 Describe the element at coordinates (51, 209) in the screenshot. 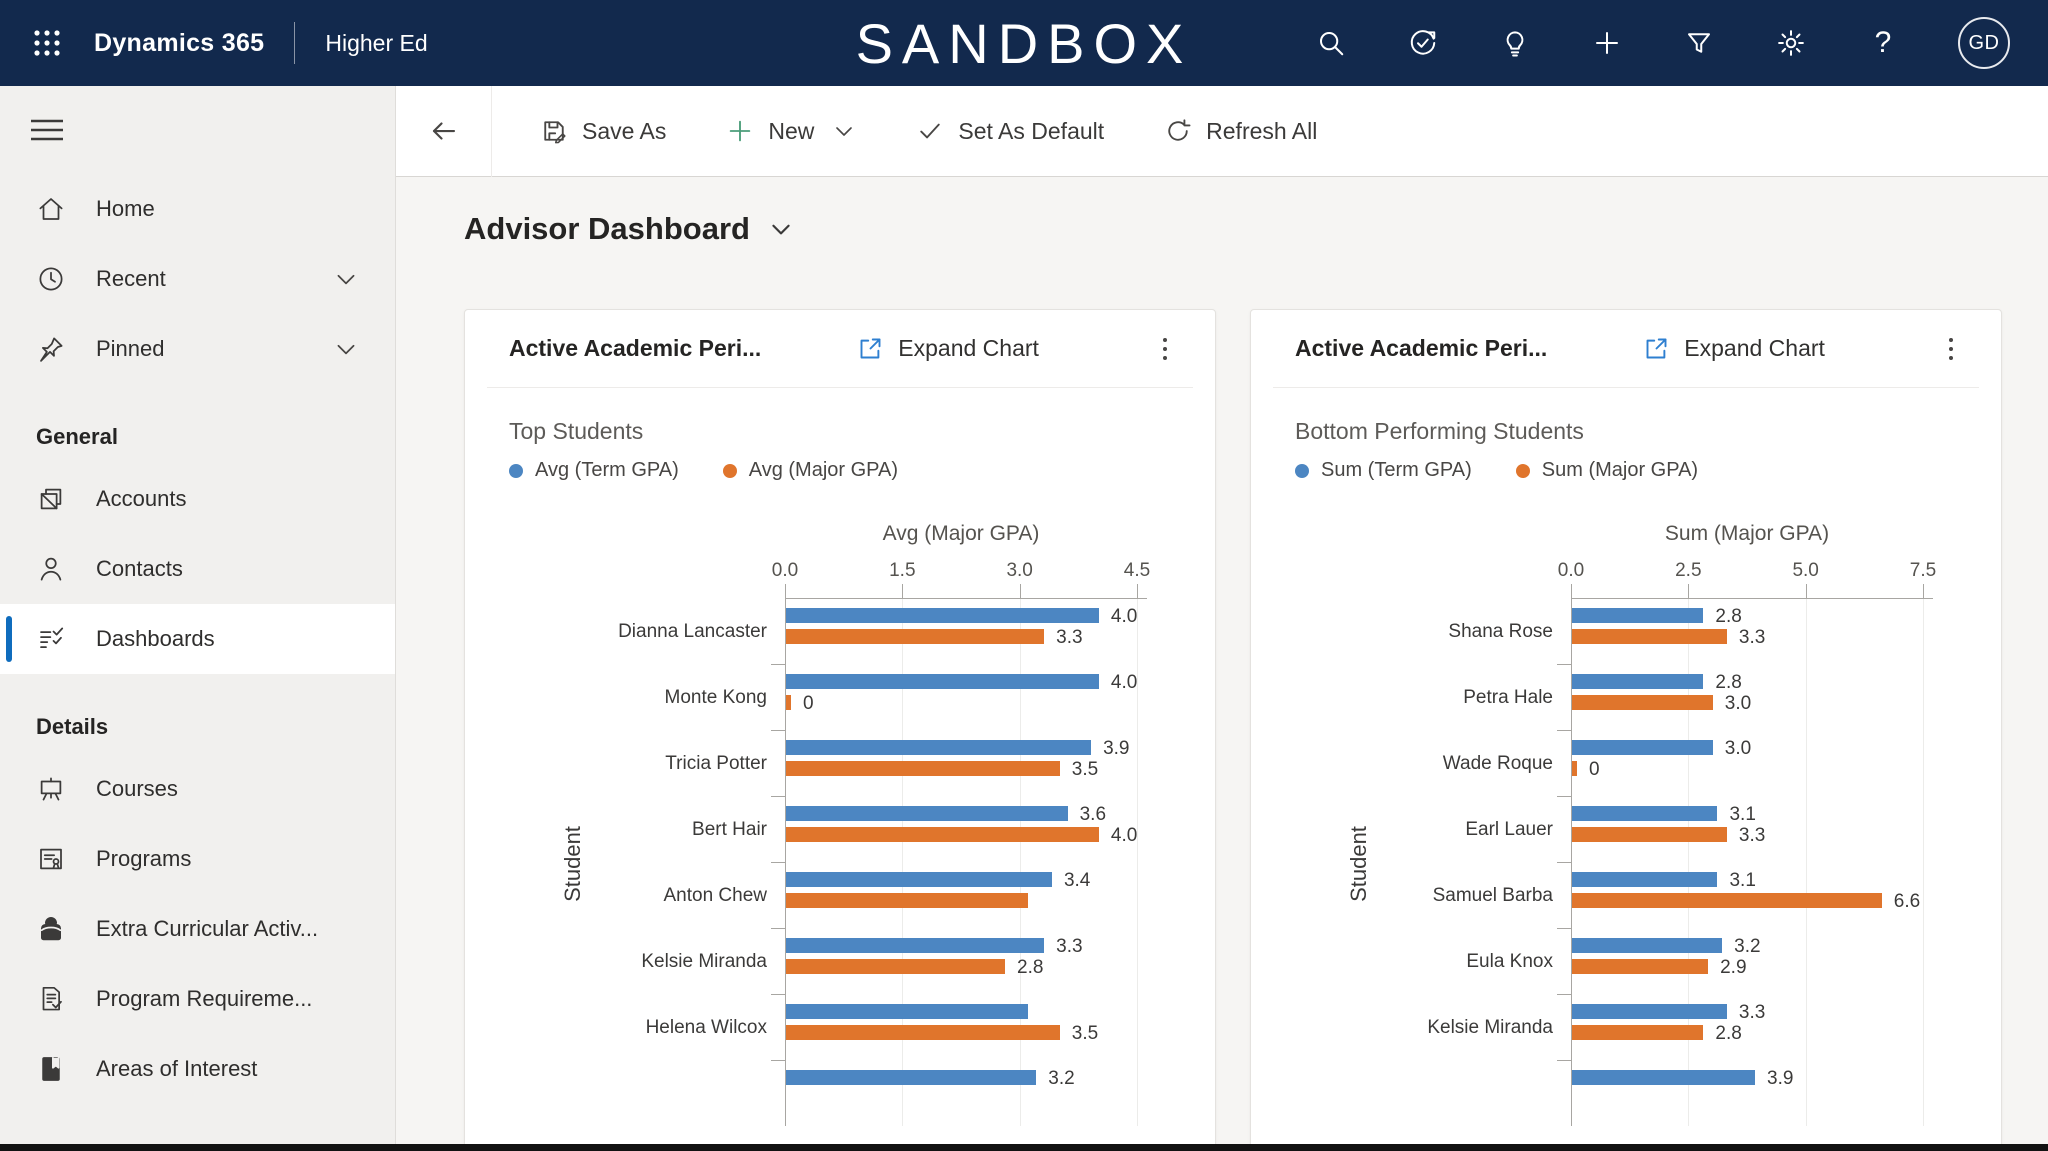

I see `home-icon` at that location.